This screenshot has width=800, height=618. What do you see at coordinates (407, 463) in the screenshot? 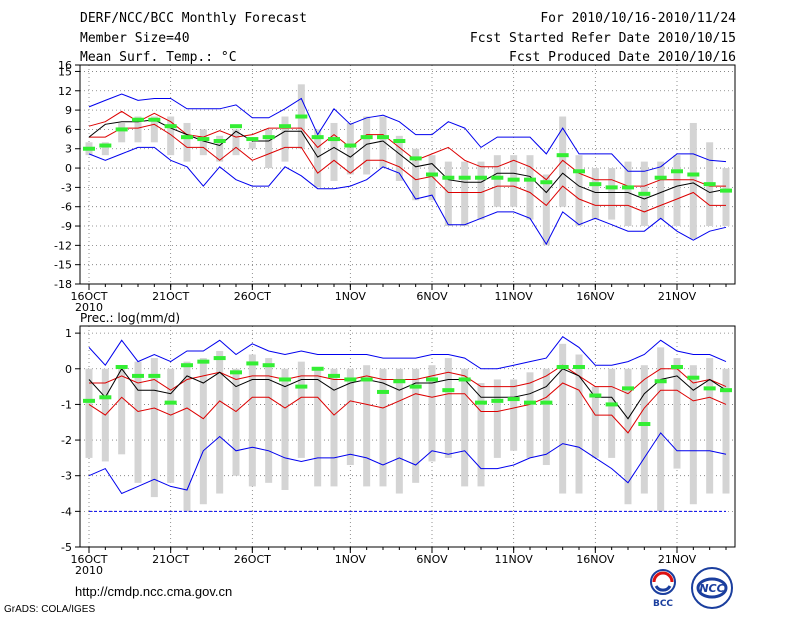
I see `prec-series-min` at bounding box center [407, 463].